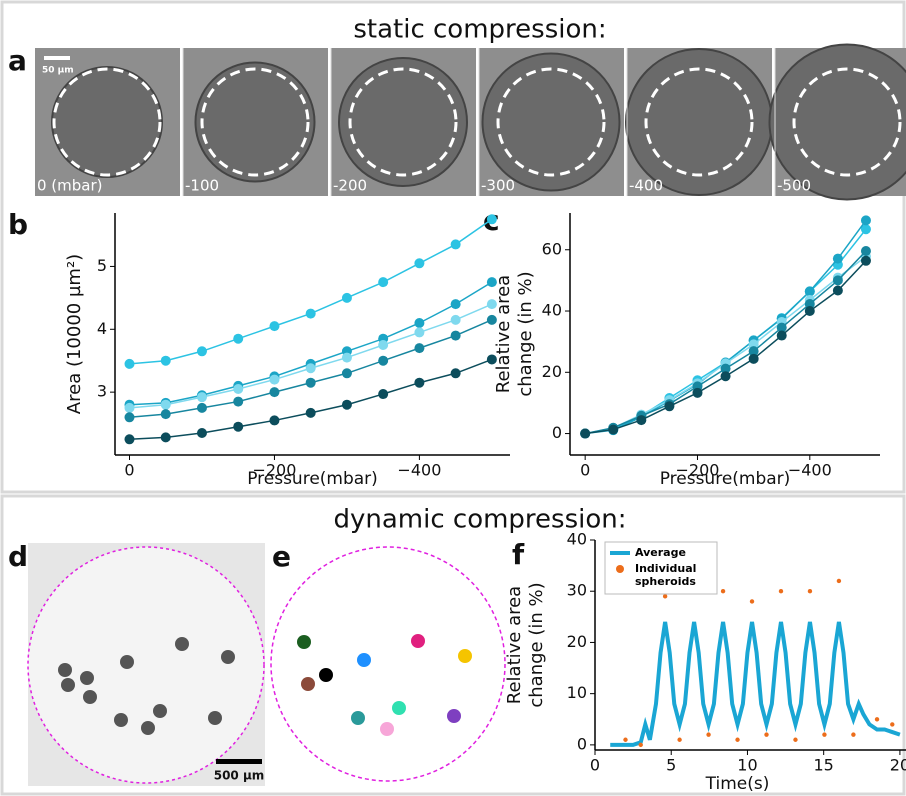 This screenshot has height=796, width=906. Describe the element at coordinates (794, 186) in the screenshot. I see `frame-label: -500` at that location.